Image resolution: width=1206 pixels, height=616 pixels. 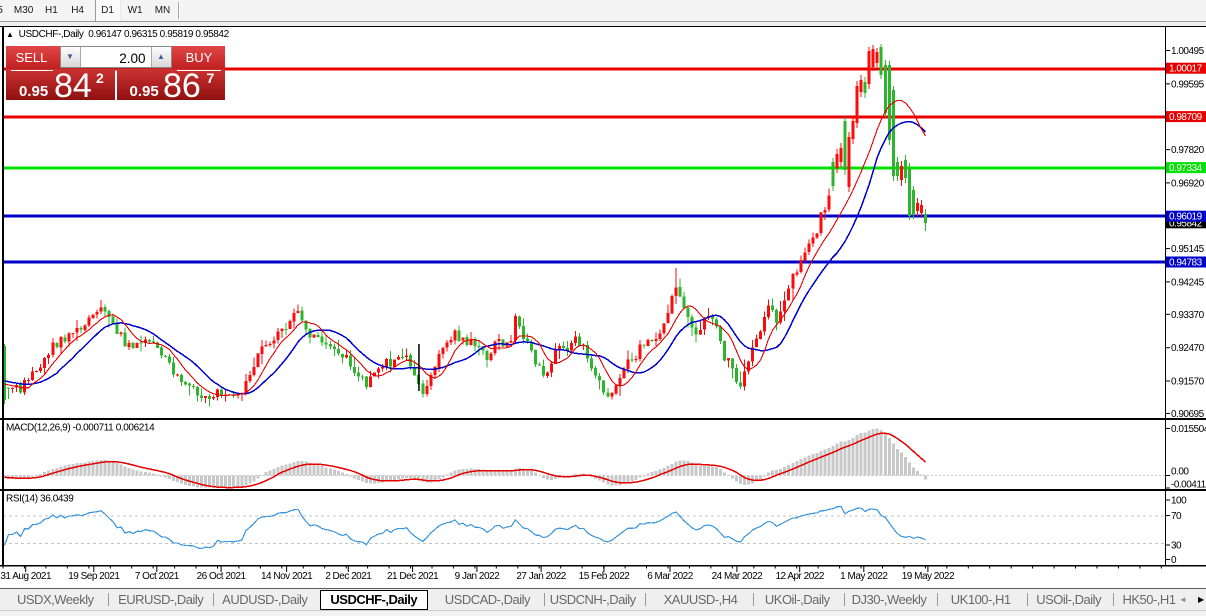 What do you see at coordinates (1186, 168) in the screenshot?
I see `svg-text: 0.97334` at bounding box center [1186, 168].